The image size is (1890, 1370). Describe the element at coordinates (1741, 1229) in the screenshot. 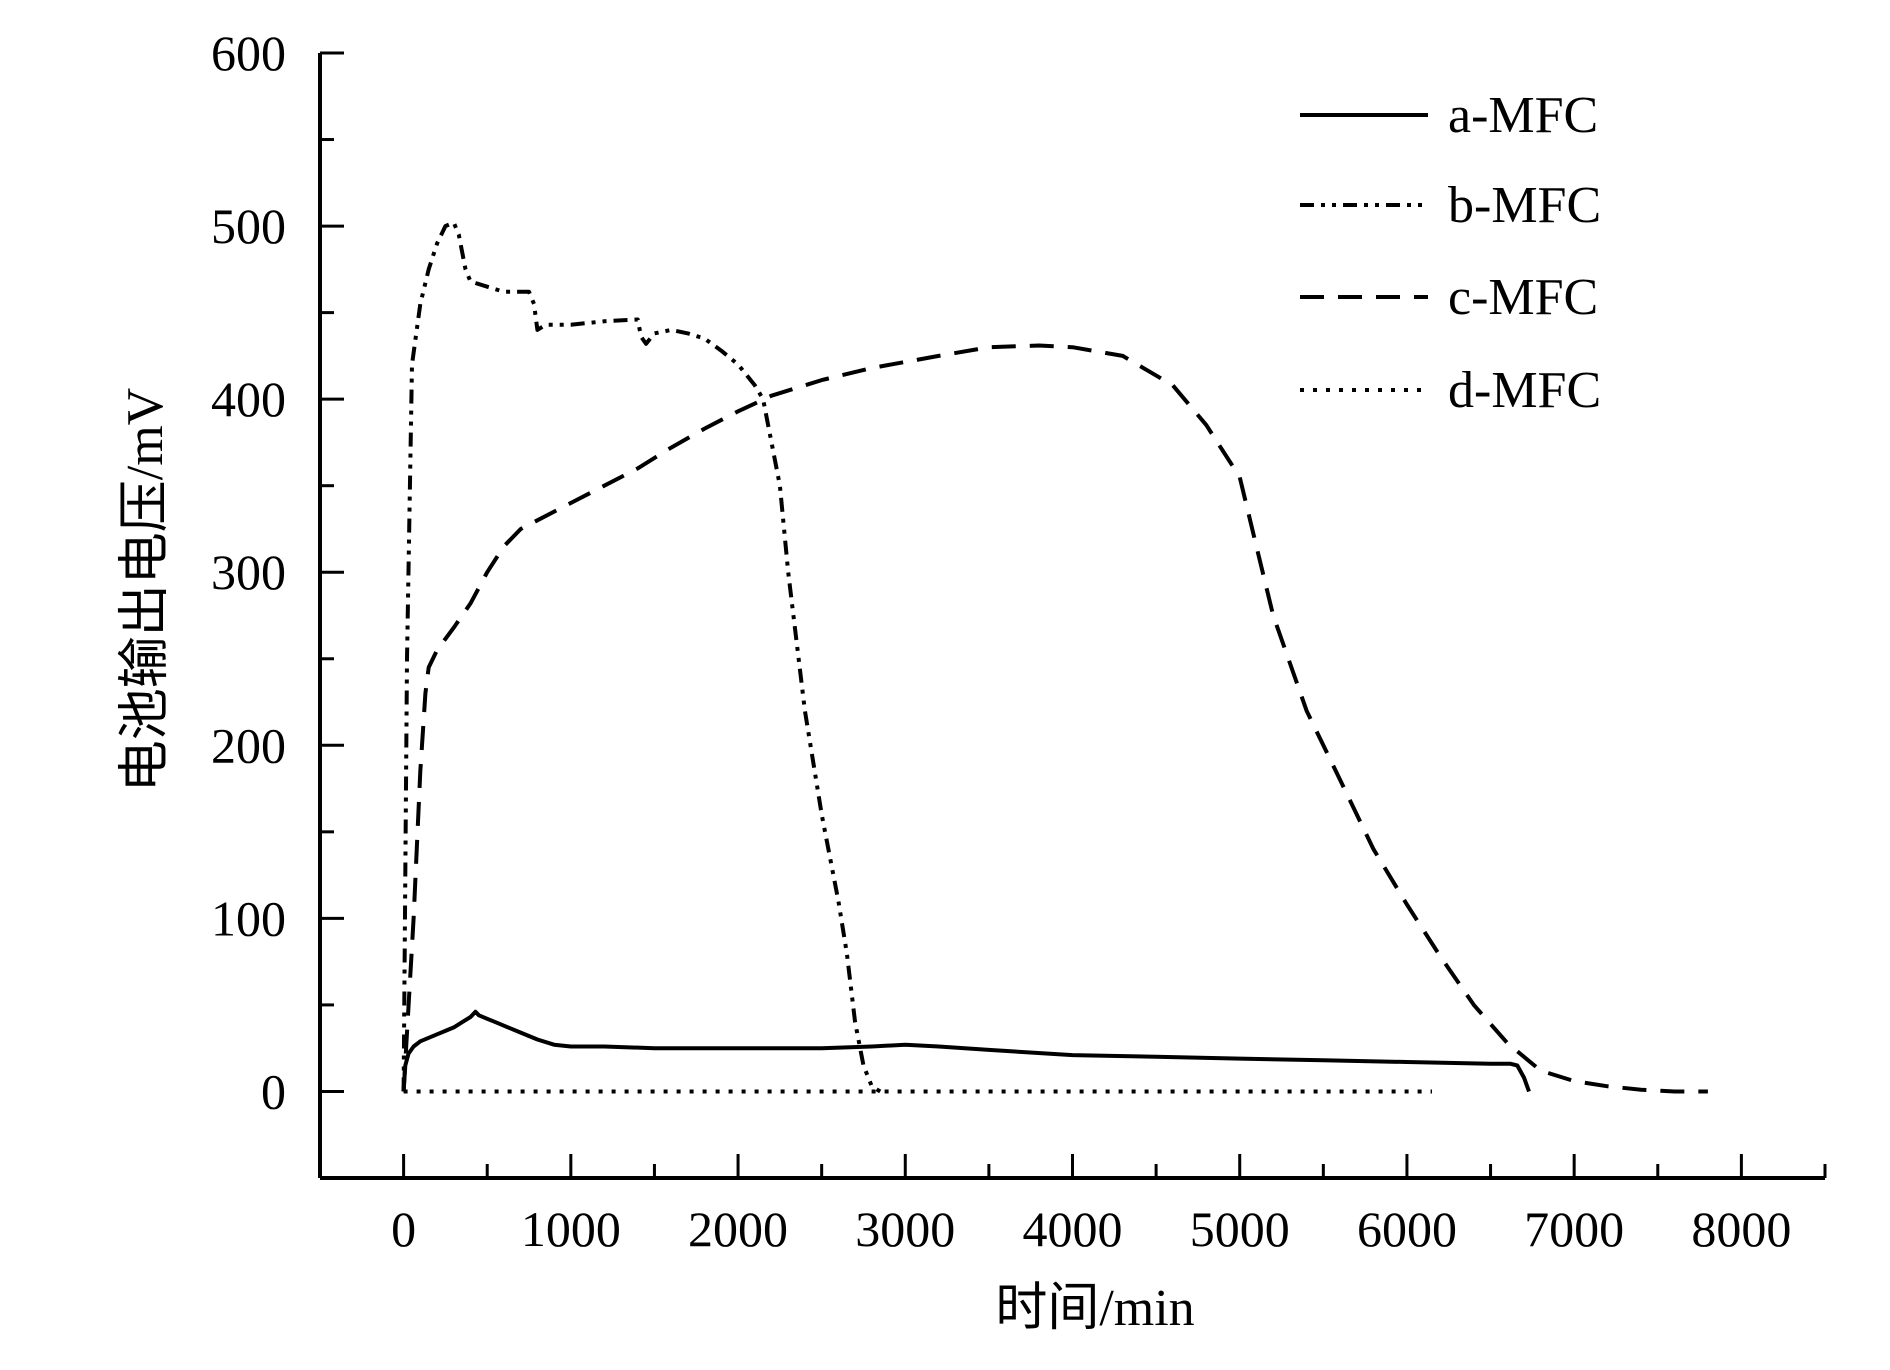

I see `x-tick-label: 8000` at that location.